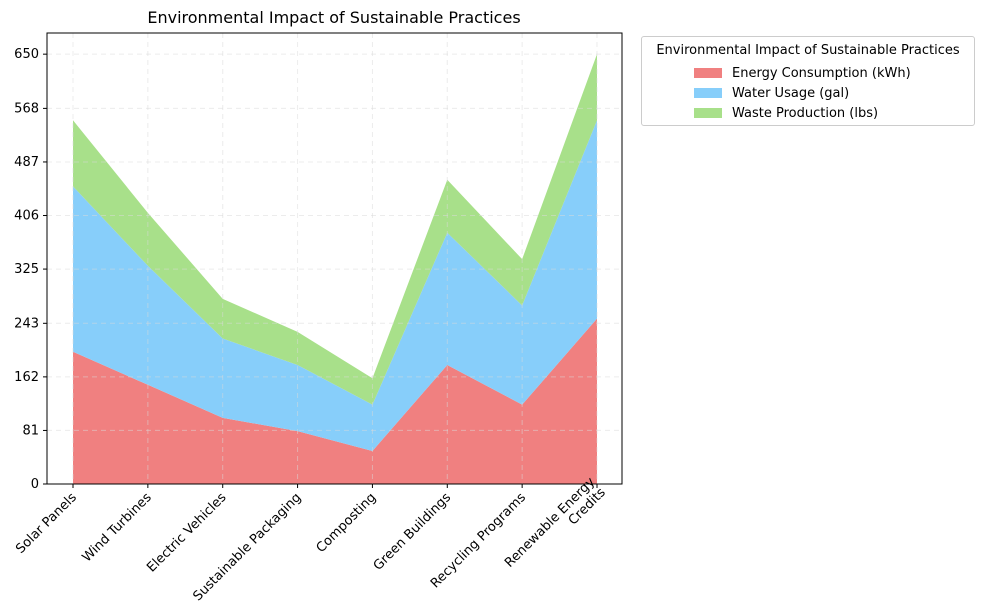  What do you see at coordinates (791, 93) in the screenshot?
I see `legend-label-water: Water Usage (gal)` at bounding box center [791, 93].